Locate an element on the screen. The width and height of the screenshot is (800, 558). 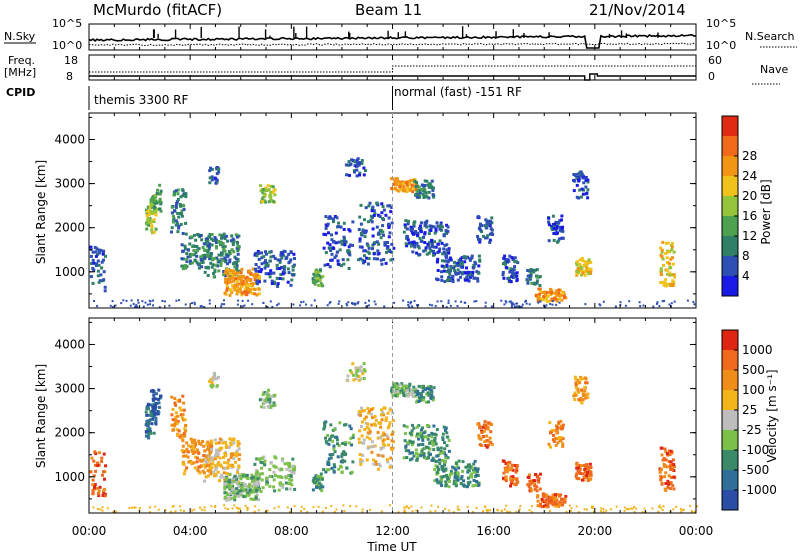
freq-line is located at coordinates (392, 77).